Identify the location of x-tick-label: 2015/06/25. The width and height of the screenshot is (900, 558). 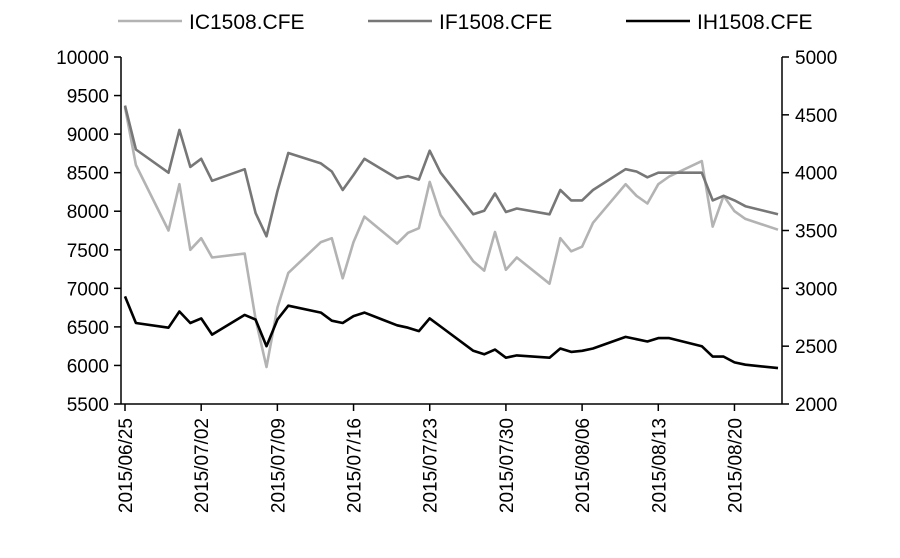
(126, 465).